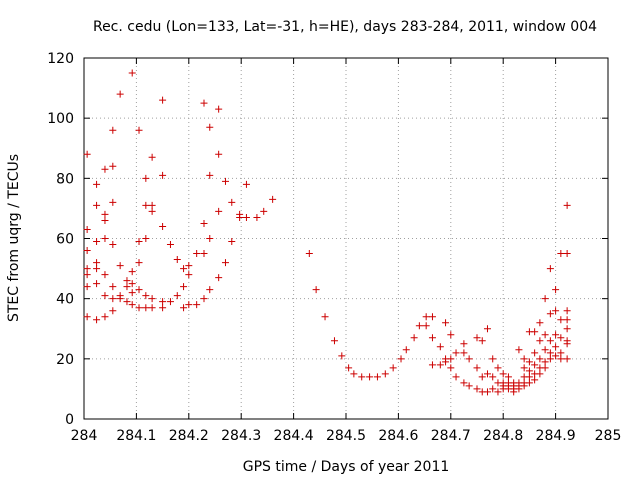  What do you see at coordinates (65, 179) in the screenshot?
I see `y-tick-label: 80` at bounding box center [65, 179].